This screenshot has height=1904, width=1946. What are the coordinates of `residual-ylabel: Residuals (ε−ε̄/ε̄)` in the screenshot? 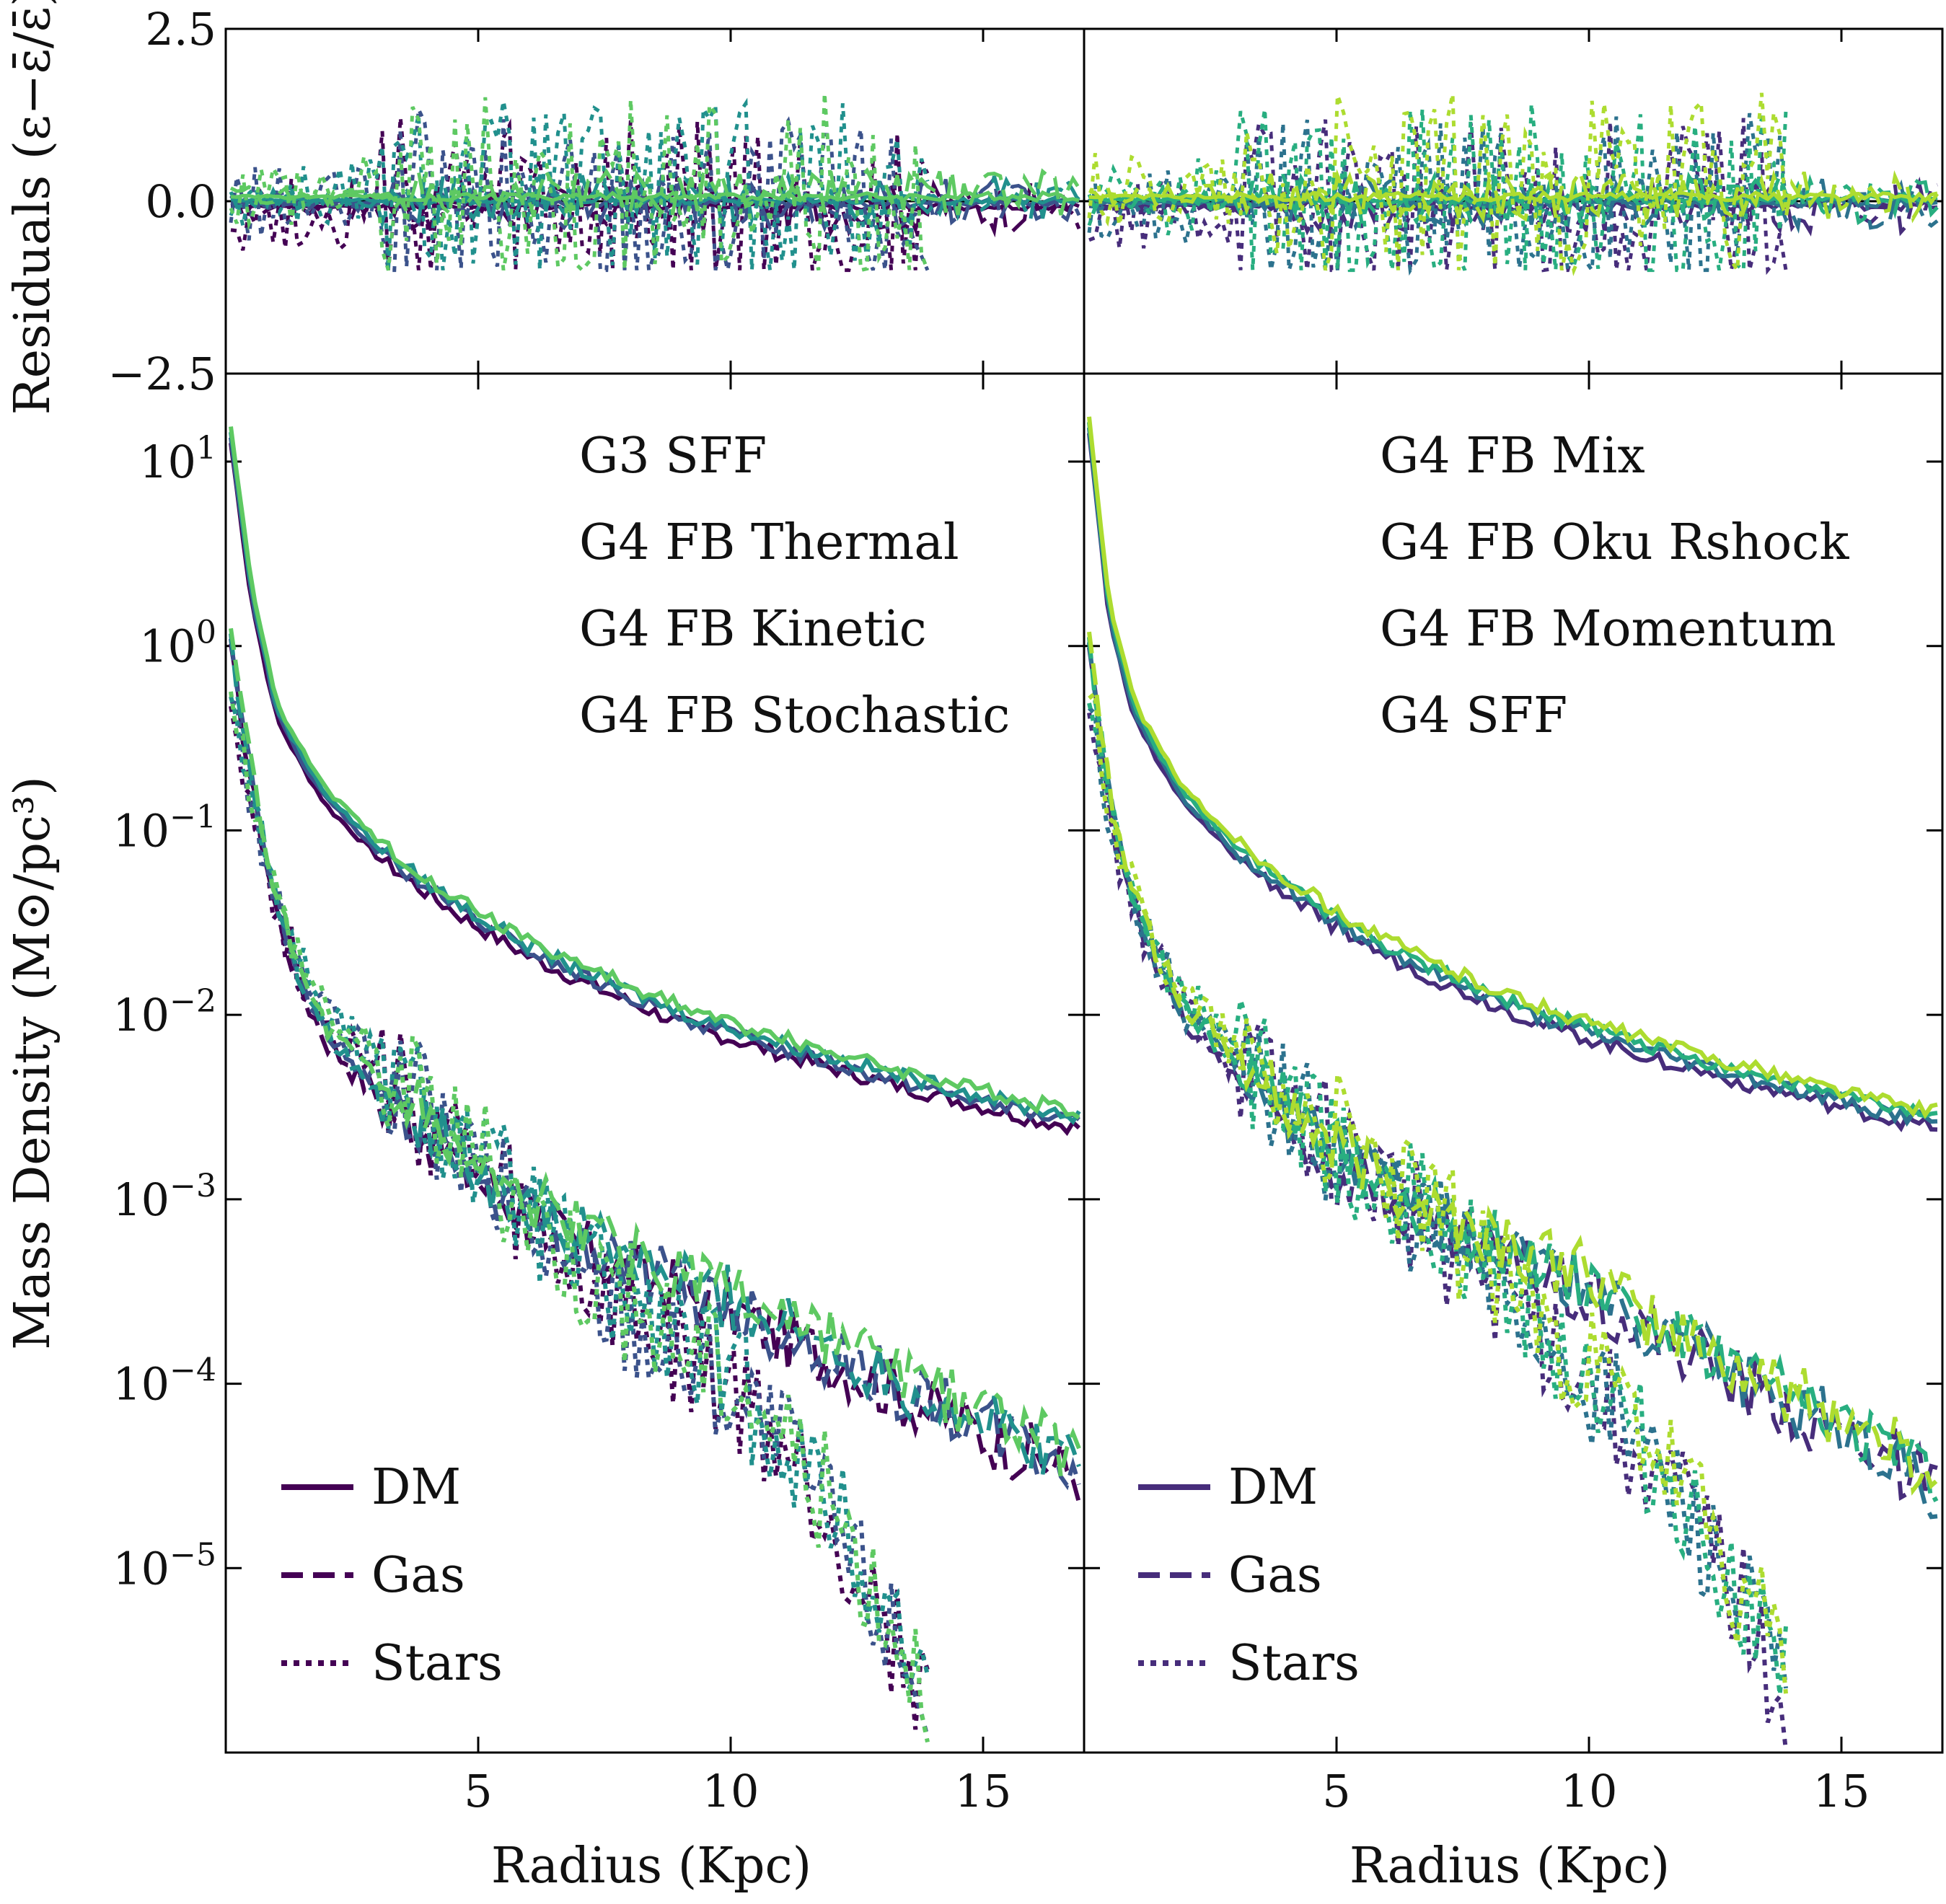 It's located at (32, 207).